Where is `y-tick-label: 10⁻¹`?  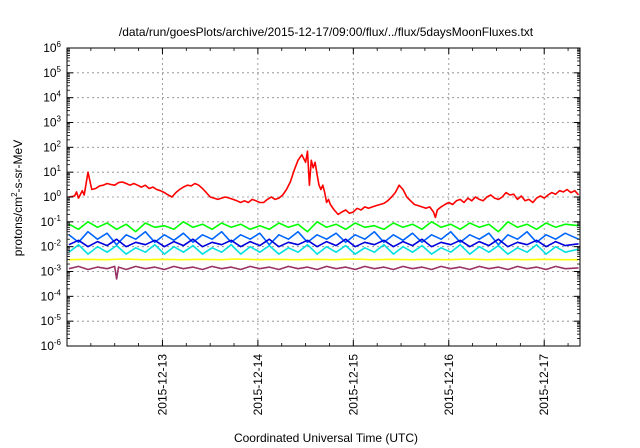 y-tick-label: 10⁻¹ is located at coordinates (51, 221).